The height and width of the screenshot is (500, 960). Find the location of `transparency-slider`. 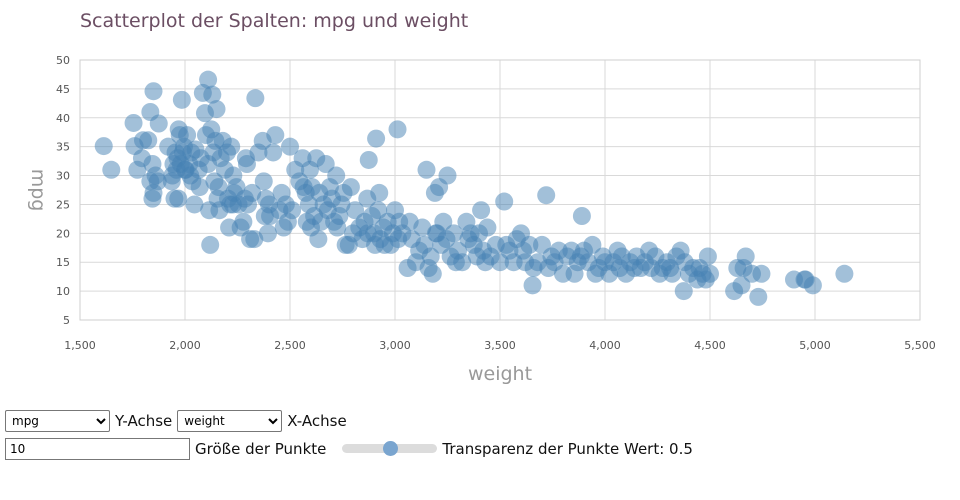

transparency-slider is located at coordinates (390, 449).